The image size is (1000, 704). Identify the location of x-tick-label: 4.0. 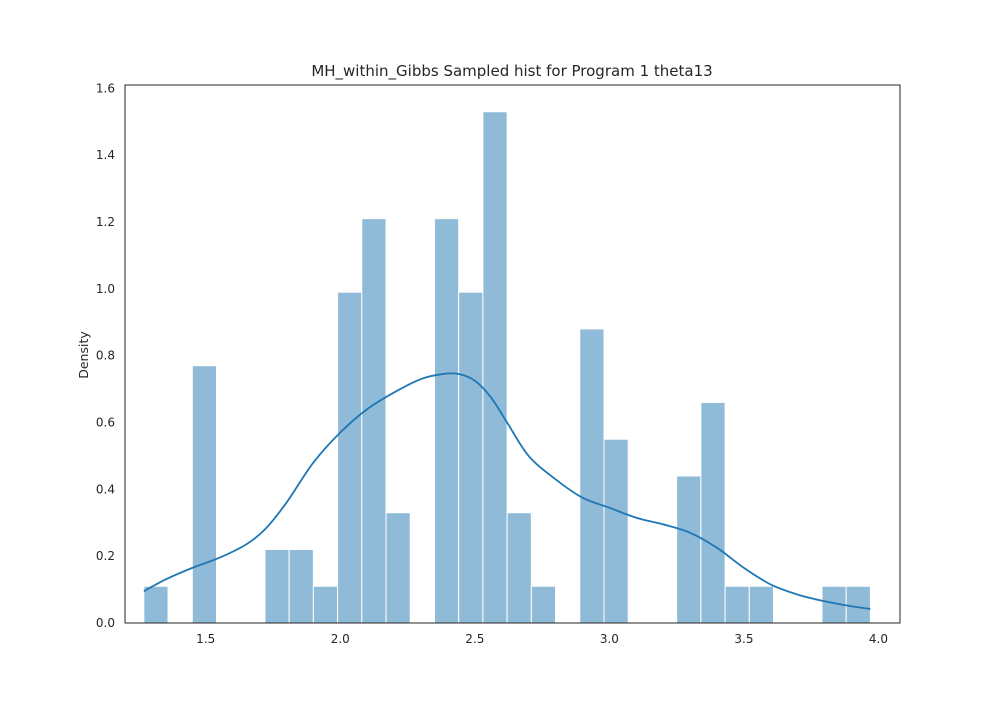
(878, 639).